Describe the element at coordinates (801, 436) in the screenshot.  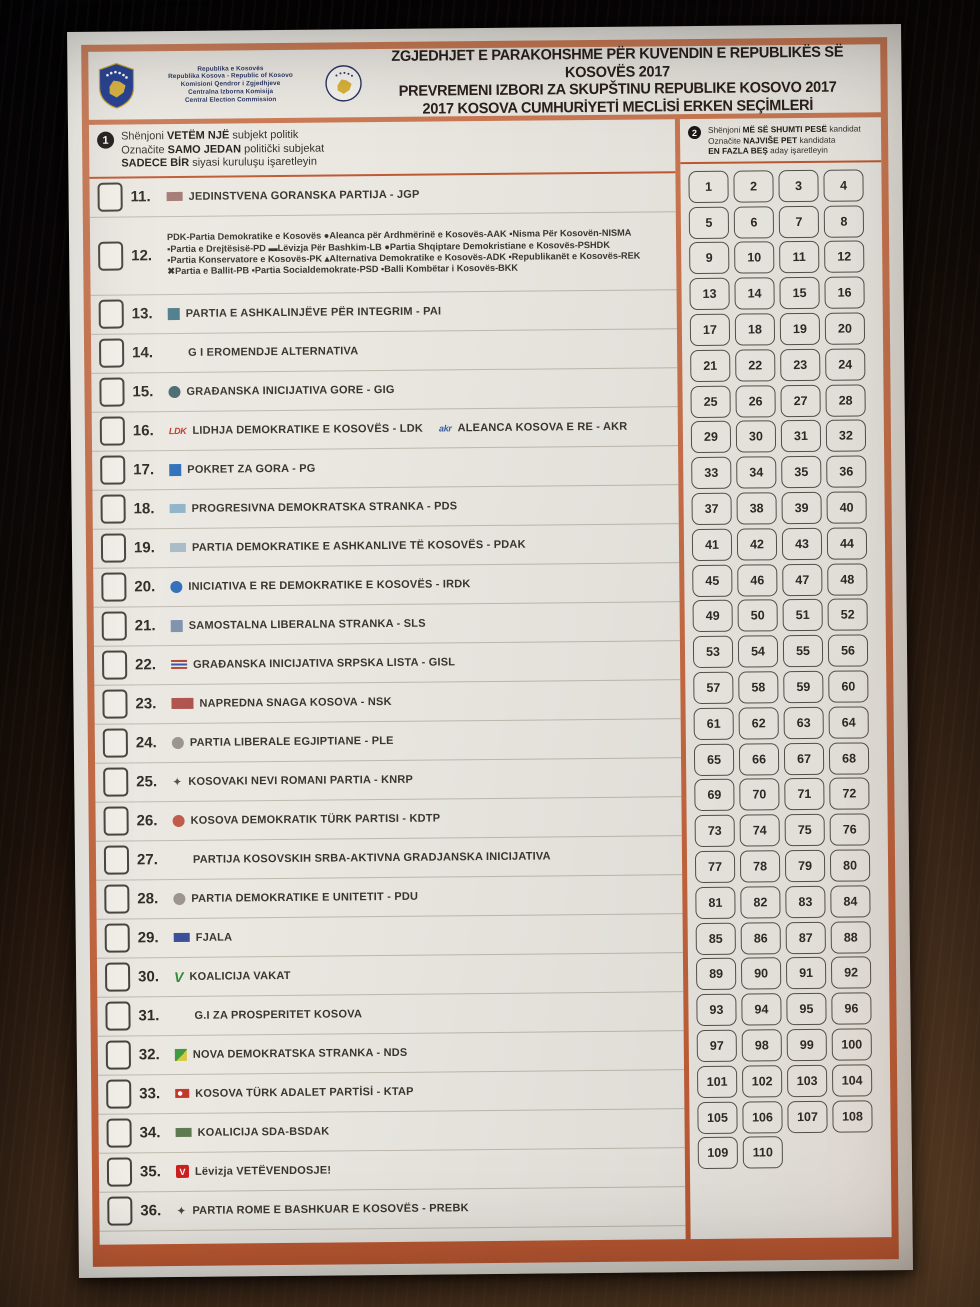
I see `candidate-number-box: 31` at that location.